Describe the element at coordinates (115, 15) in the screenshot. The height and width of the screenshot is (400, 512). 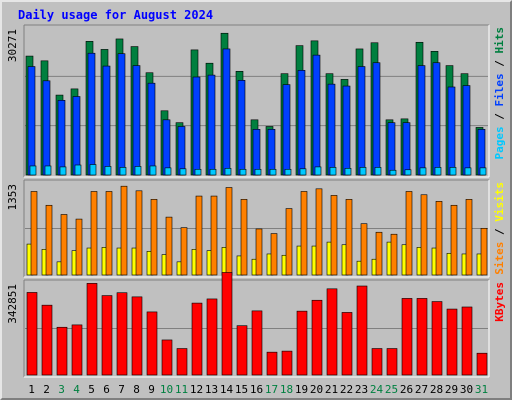
I see `chart-title: Daily usage for August 2024` at that location.